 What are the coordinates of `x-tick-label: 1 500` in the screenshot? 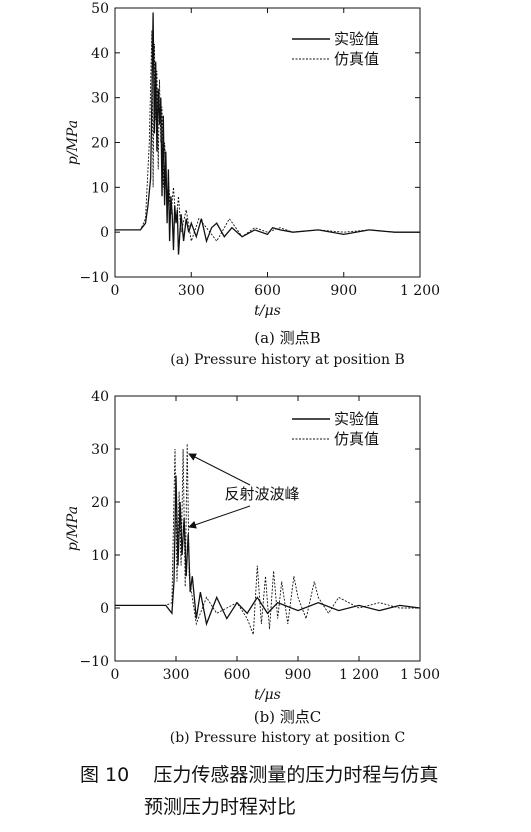 It's located at (420, 675).